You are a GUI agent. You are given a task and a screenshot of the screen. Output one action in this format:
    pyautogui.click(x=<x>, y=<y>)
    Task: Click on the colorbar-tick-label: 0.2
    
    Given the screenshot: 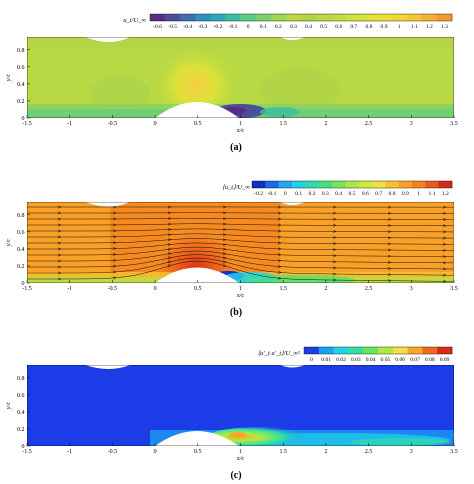 What is the action you would take?
    pyautogui.click(x=278, y=27)
    